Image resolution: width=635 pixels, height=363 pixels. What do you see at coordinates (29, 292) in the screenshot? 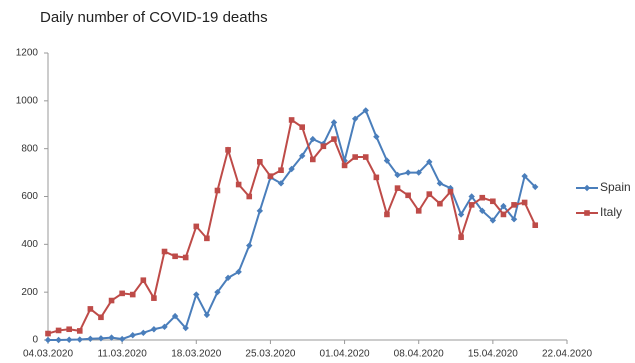
I see `y-tick-label: 200` at bounding box center [29, 292].